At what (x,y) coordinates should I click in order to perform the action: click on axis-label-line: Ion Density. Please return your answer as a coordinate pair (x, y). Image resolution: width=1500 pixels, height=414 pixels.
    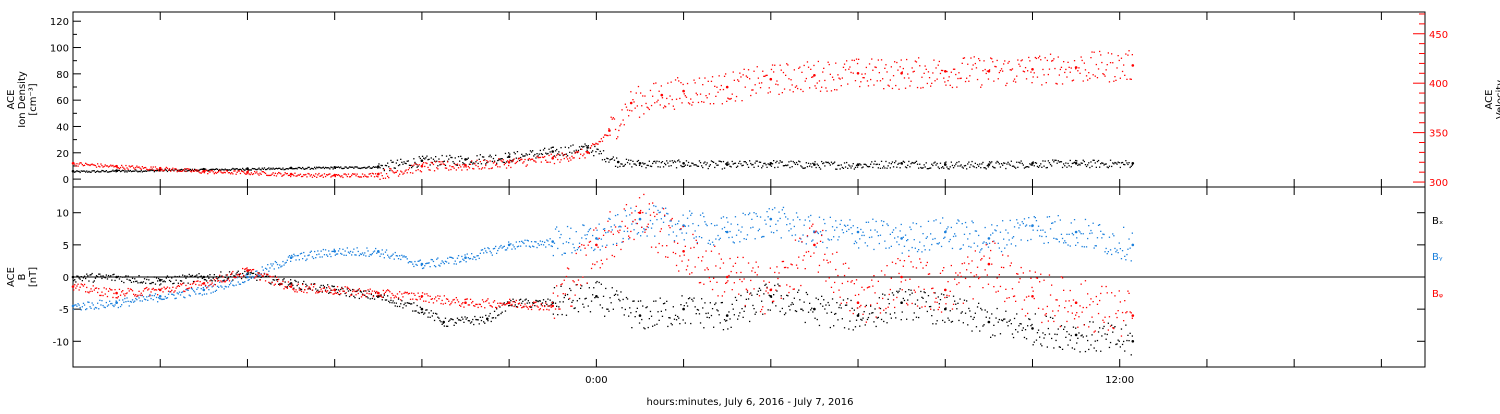
    Looking at the image, I should click on (22, 99).